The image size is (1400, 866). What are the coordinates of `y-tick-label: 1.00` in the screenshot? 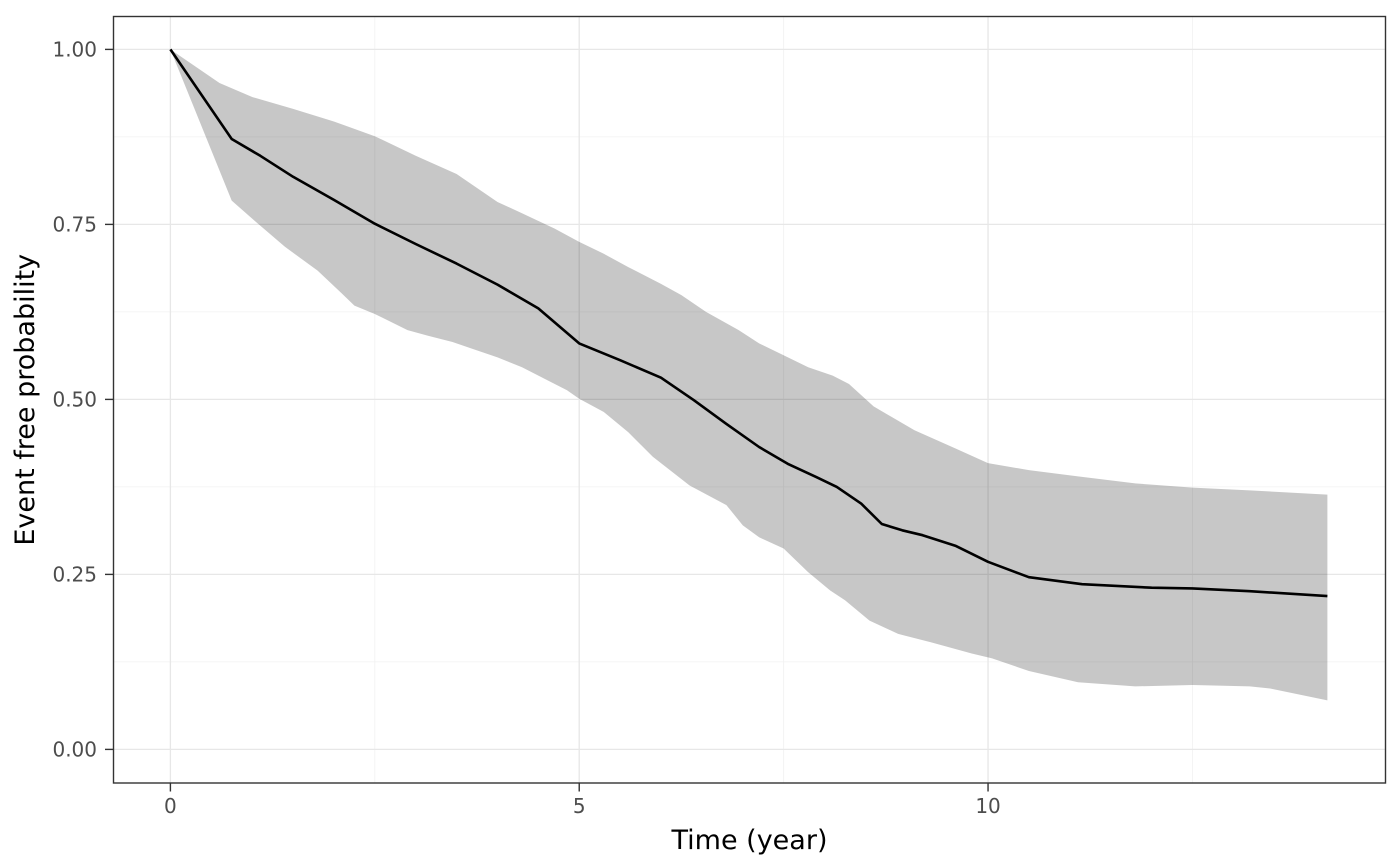 It's located at (74, 49).